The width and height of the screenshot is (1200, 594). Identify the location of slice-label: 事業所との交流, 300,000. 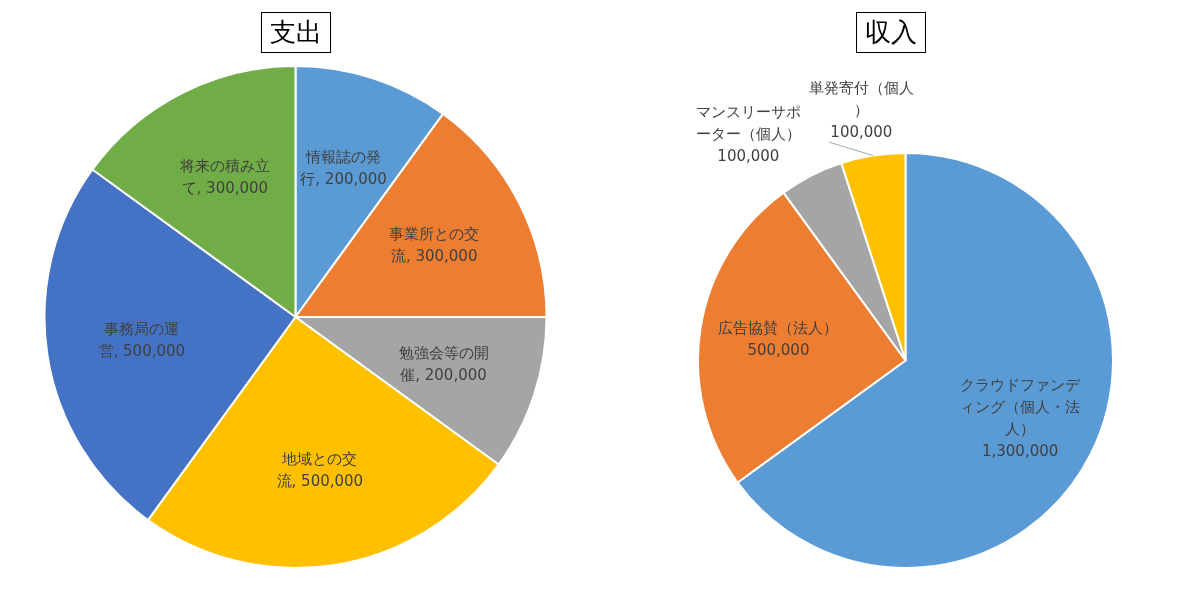
(434, 245).